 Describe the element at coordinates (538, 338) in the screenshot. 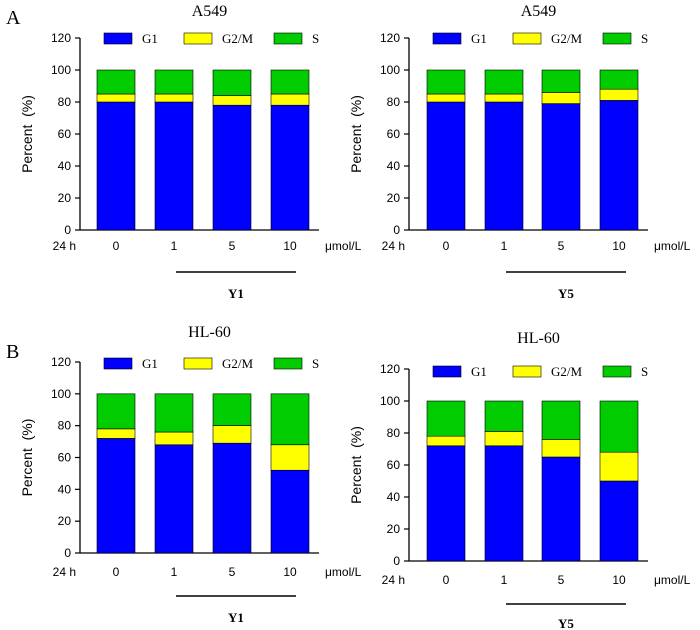

I see `chart-title: HL-60` at that location.